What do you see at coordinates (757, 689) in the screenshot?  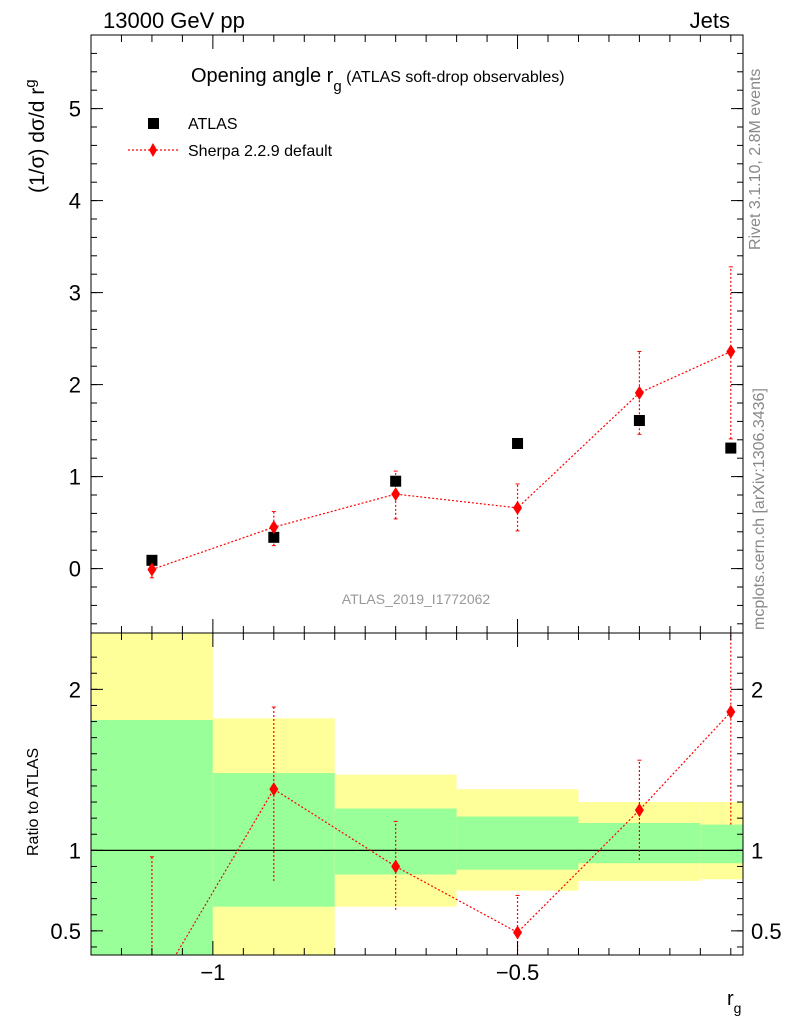 I see `ratio-y-tick-label-right: 2` at bounding box center [757, 689].